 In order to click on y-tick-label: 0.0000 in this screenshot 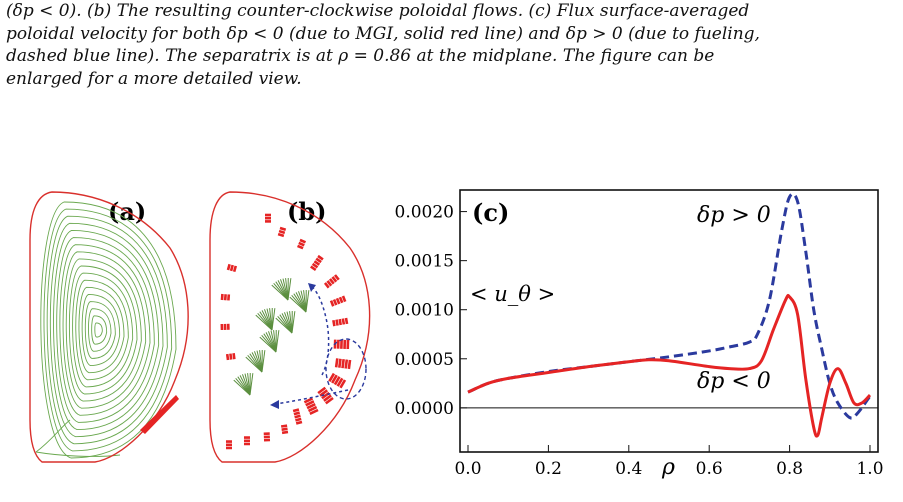, I will do `click(424, 409)`.